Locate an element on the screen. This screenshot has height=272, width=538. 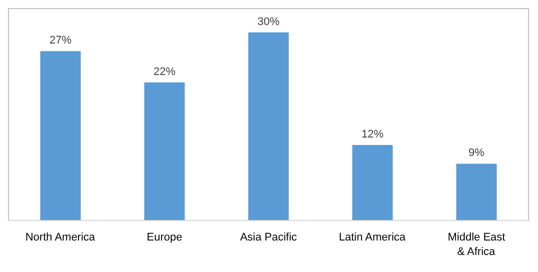
x-tick-label: Europe is located at coordinates (164, 238).